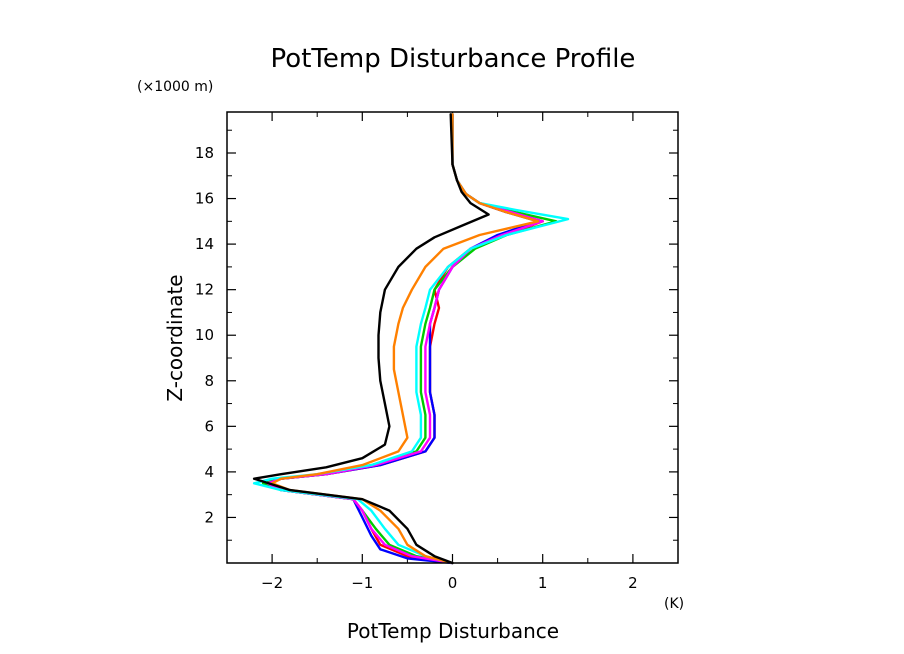  What do you see at coordinates (272, 583) in the screenshot?
I see `x-tick-label: −2` at bounding box center [272, 583].